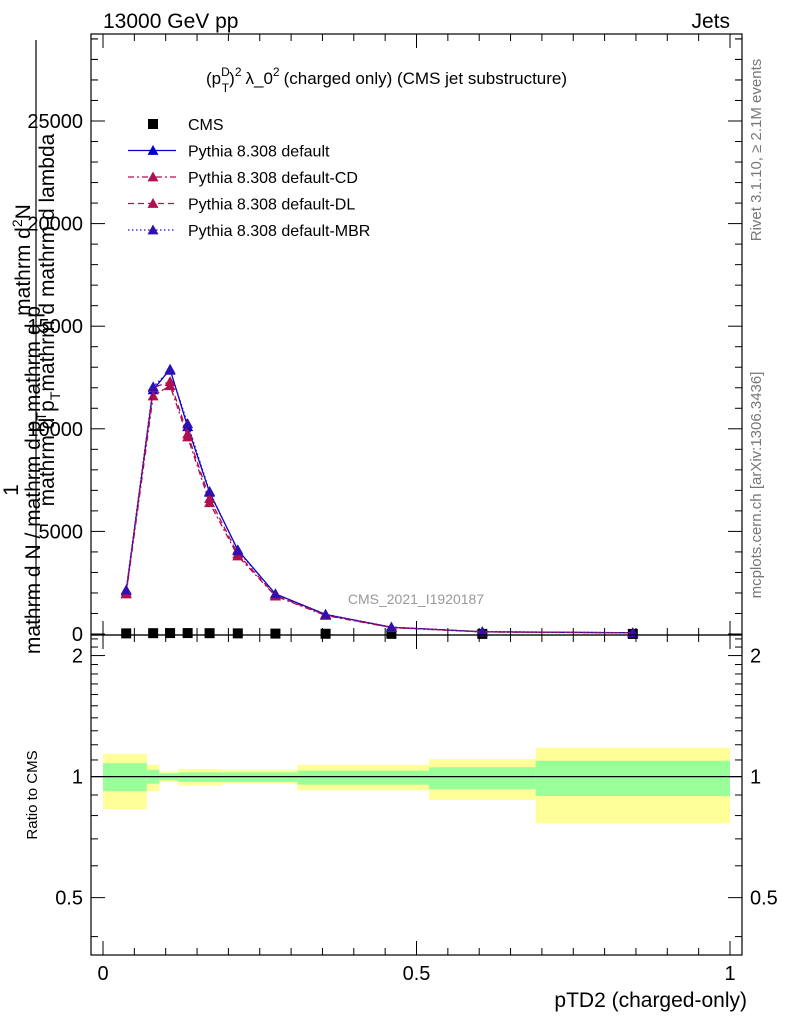 This screenshot has width=786, height=1024. What do you see at coordinates (213, 78) in the screenshot?
I see `title-p: (p` at bounding box center [213, 78].